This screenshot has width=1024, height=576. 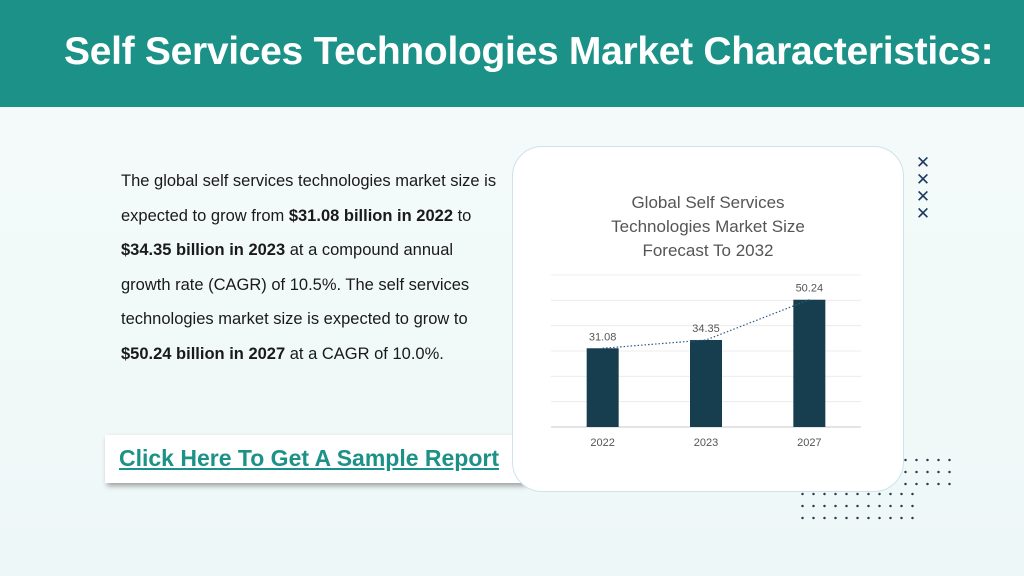 What do you see at coordinates (708, 250) in the screenshot?
I see `chart-title-line-3: Forecast To 2032` at bounding box center [708, 250].